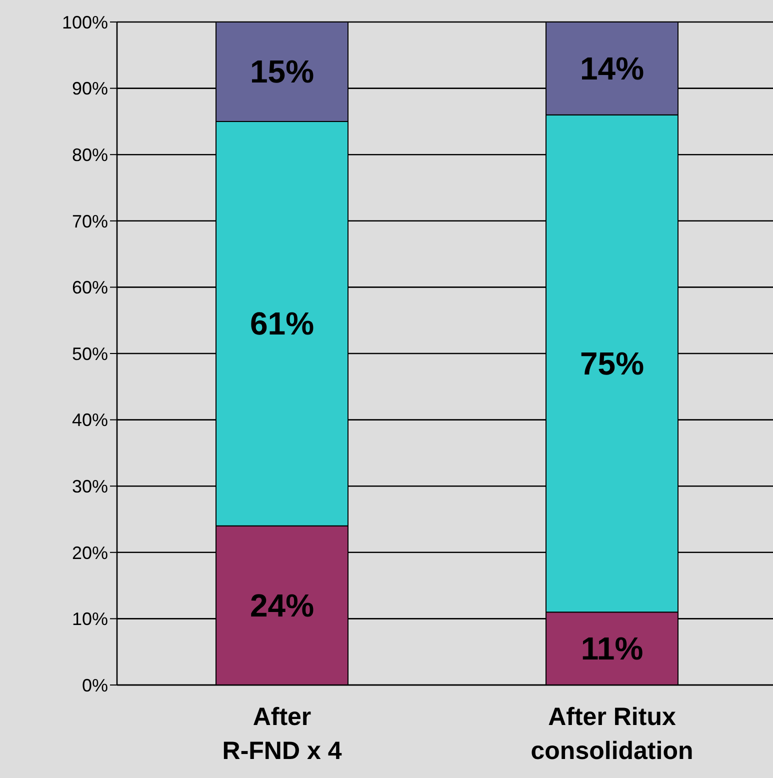  What do you see at coordinates (95, 685) in the screenshot?
I see `y-tick-label: 0%` at bounding box center [95, 685].